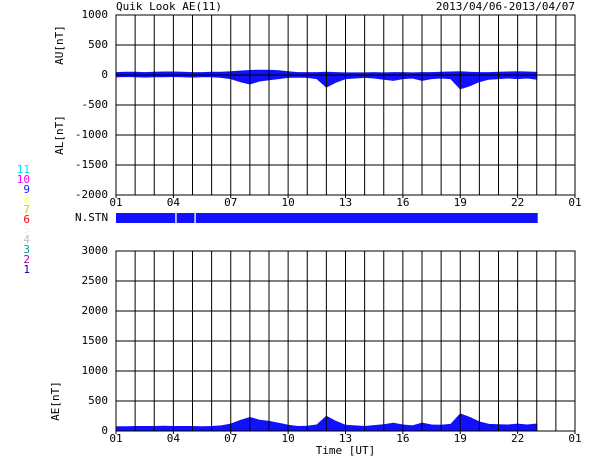 The image size is (590, 460). I want to click on station-legend-label: 2, so click(26, 259).